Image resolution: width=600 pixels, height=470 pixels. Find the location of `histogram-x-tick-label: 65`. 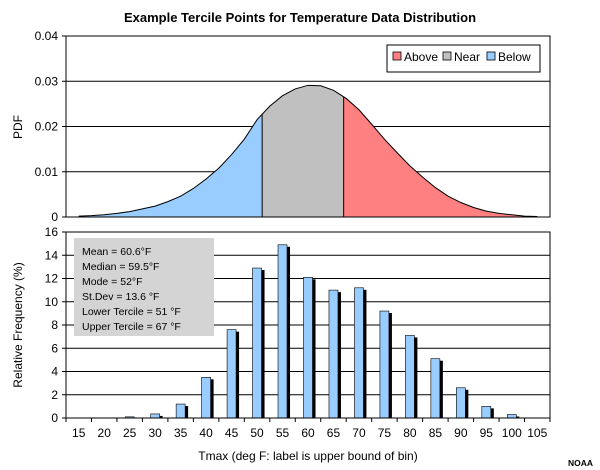

histogram-x-tick-label: 65 is located at coordinates (334, 433).